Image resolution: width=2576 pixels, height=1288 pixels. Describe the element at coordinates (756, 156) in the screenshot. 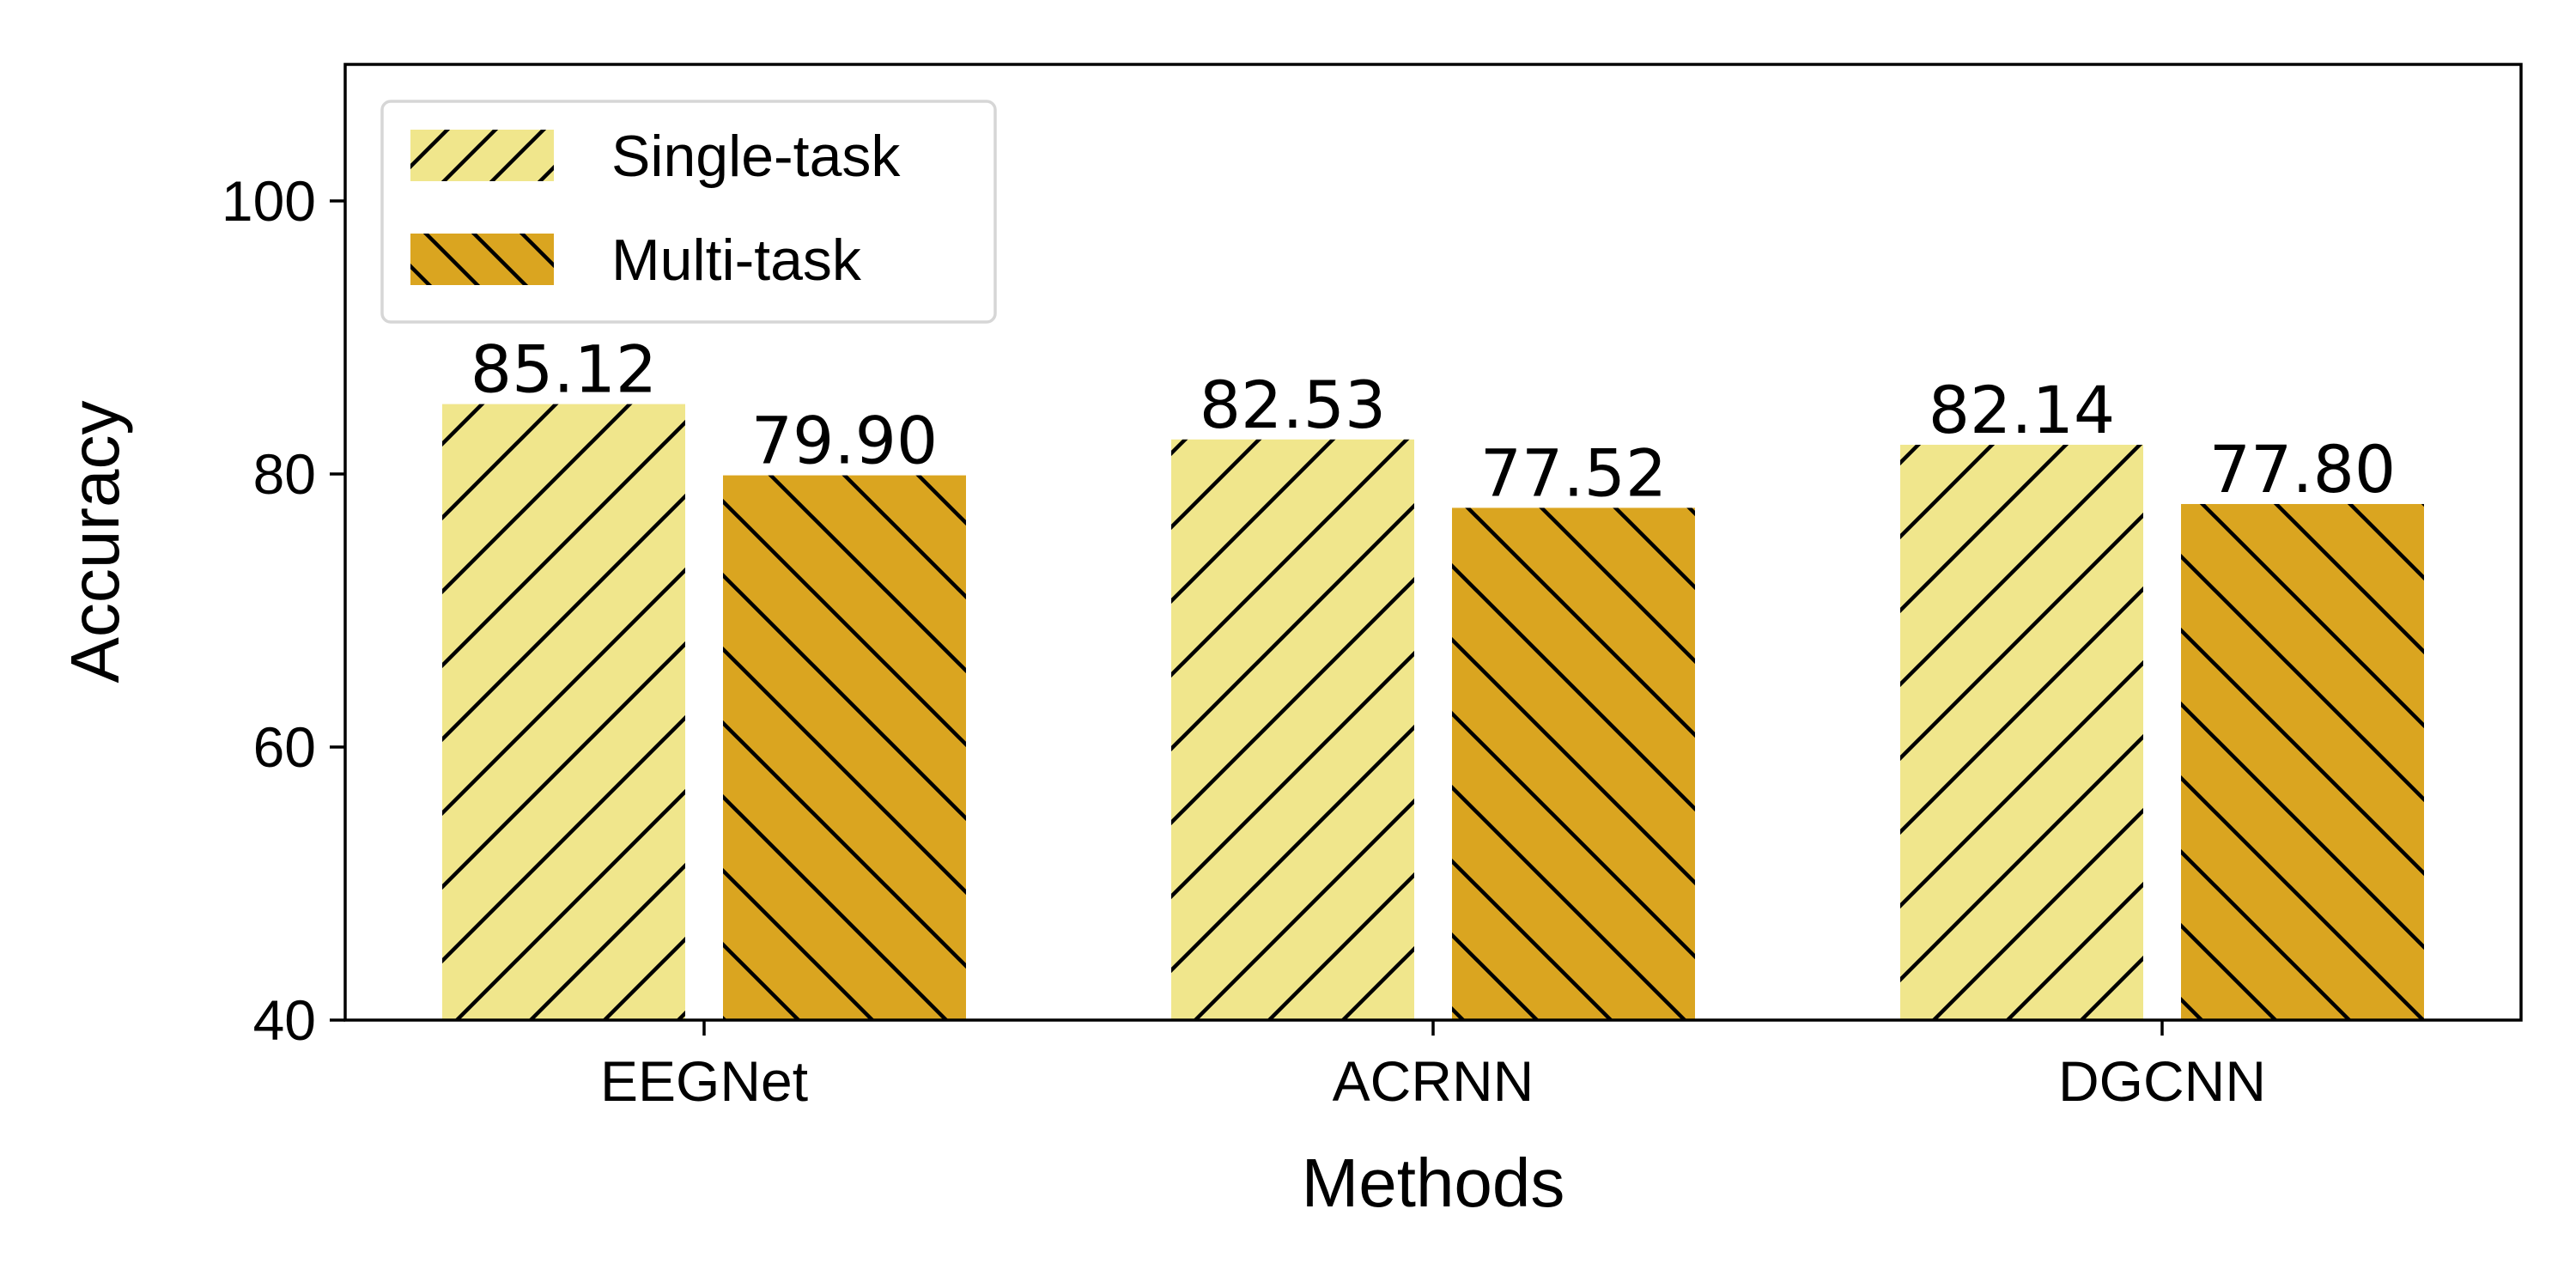

I see `legend-label-single-task: Single-task` at that location.